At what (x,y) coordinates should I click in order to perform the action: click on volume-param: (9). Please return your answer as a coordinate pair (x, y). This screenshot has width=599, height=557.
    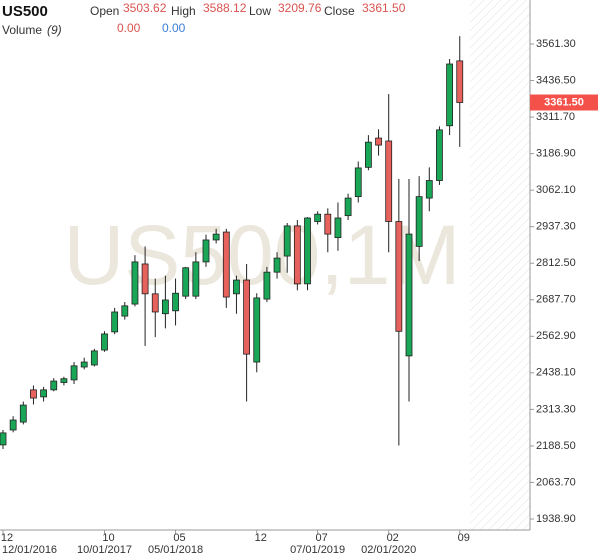
    Looking at the image, I should click on (54, 30).